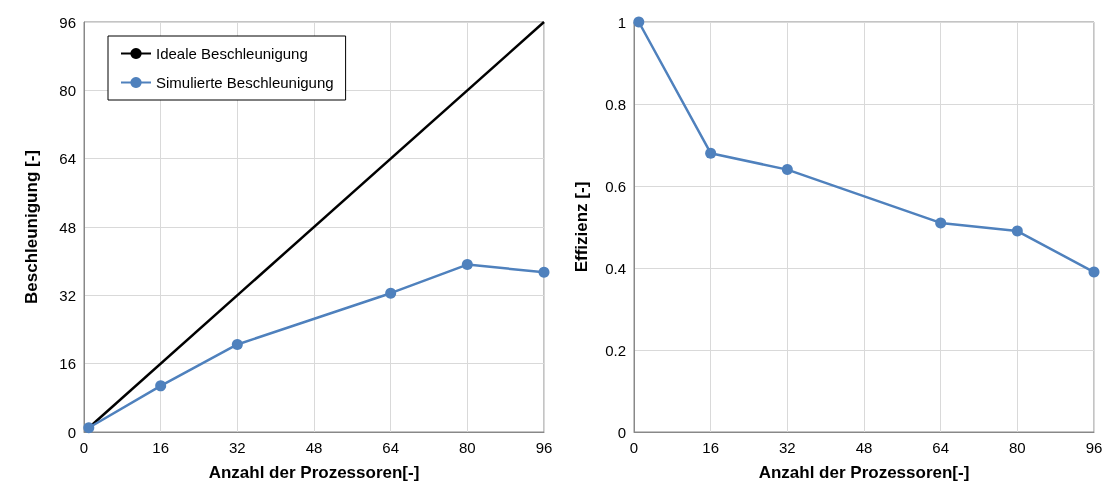 The height and width of the screenshot is (502, 1117). Describe the element at coordinates (245, 82) in the screenshot. I see `legend-label: Simulierte Beschleunigung` at that location.